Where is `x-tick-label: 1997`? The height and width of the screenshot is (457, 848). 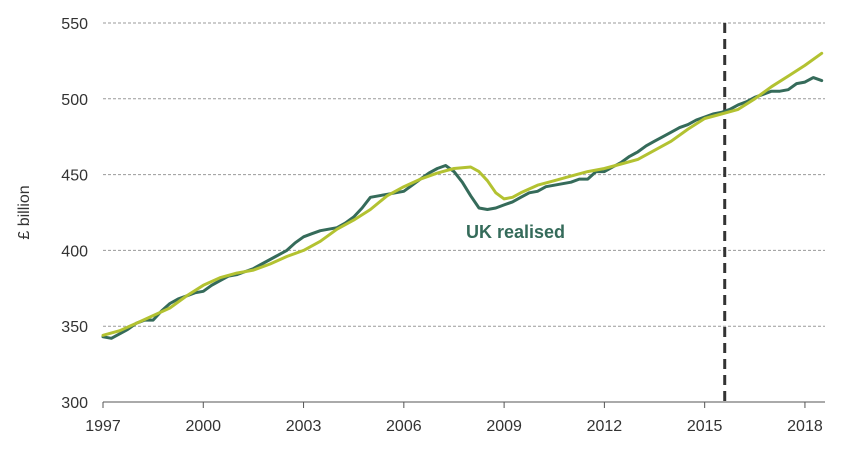
x-tick-label: 1997 is located at coordinates (103, 426).